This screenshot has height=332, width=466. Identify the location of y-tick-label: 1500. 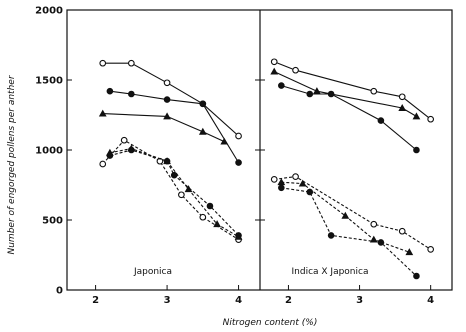
(49, 81).